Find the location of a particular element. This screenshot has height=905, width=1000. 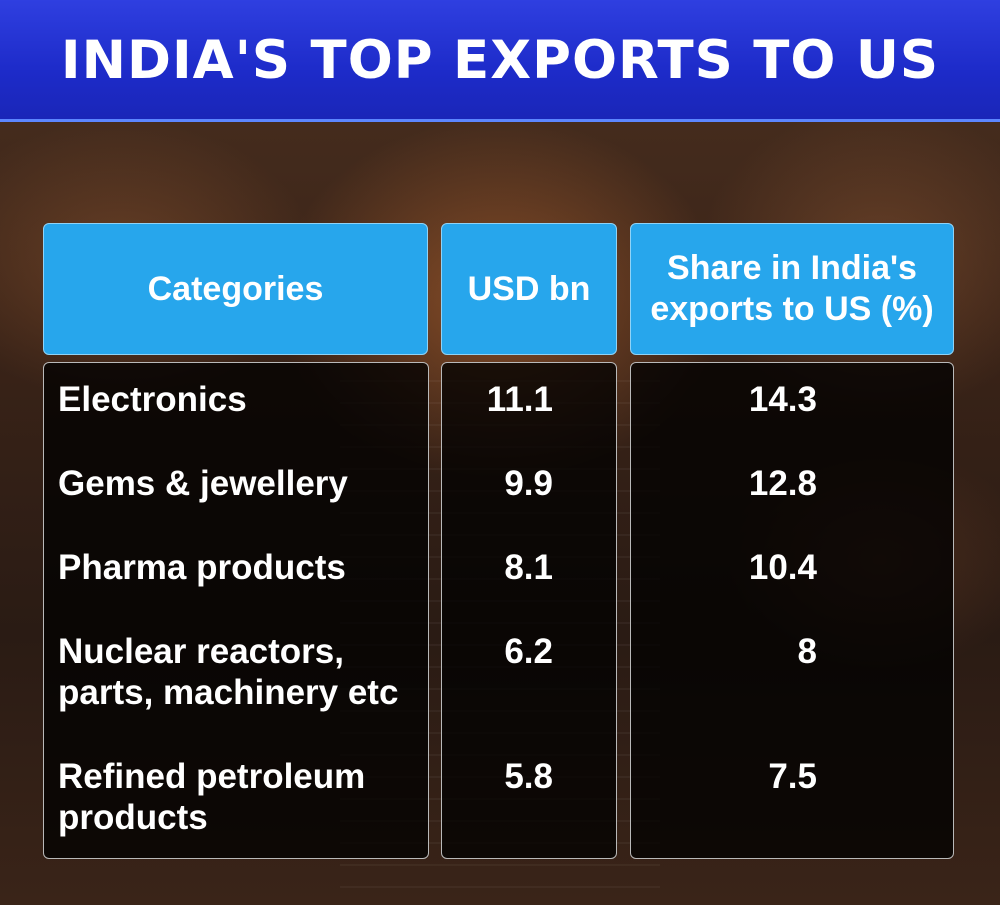

table-cell-usd-bn: 6.2 is located at coordinates (528, 651).